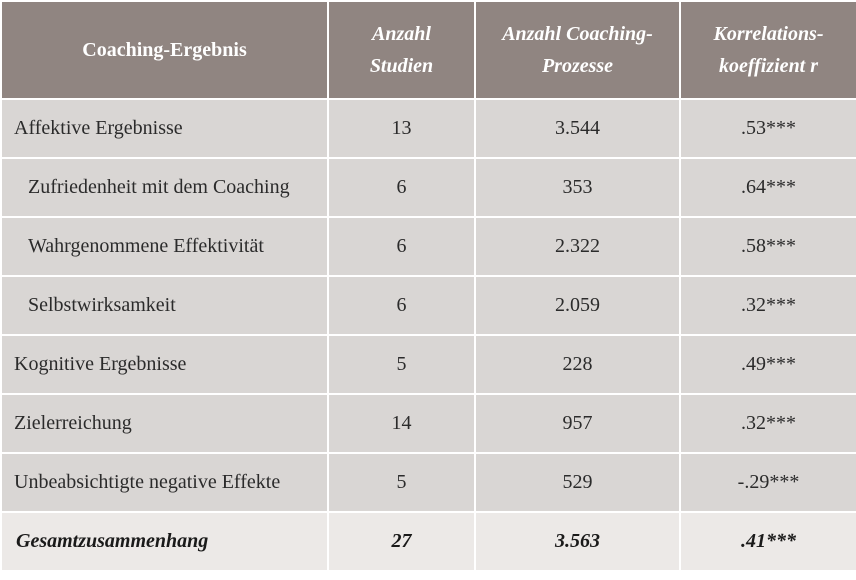 The image size is (856, 580). Describe the element at coordinates (767, 128) in the screenshot. I see `row-correlation: .53***` at that location.